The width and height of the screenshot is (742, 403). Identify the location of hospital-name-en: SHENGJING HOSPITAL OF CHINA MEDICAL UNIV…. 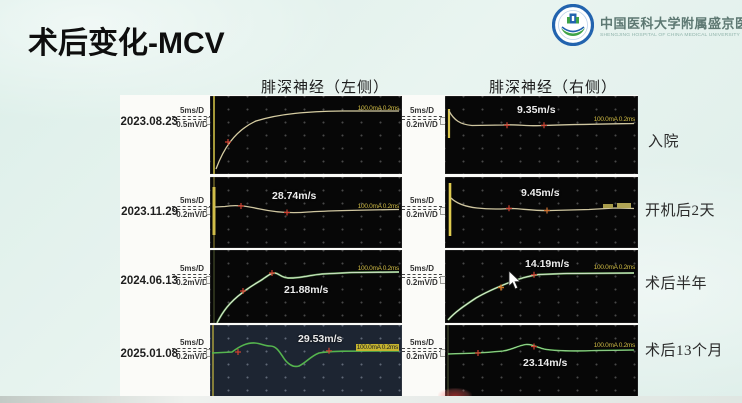
(670, 34).